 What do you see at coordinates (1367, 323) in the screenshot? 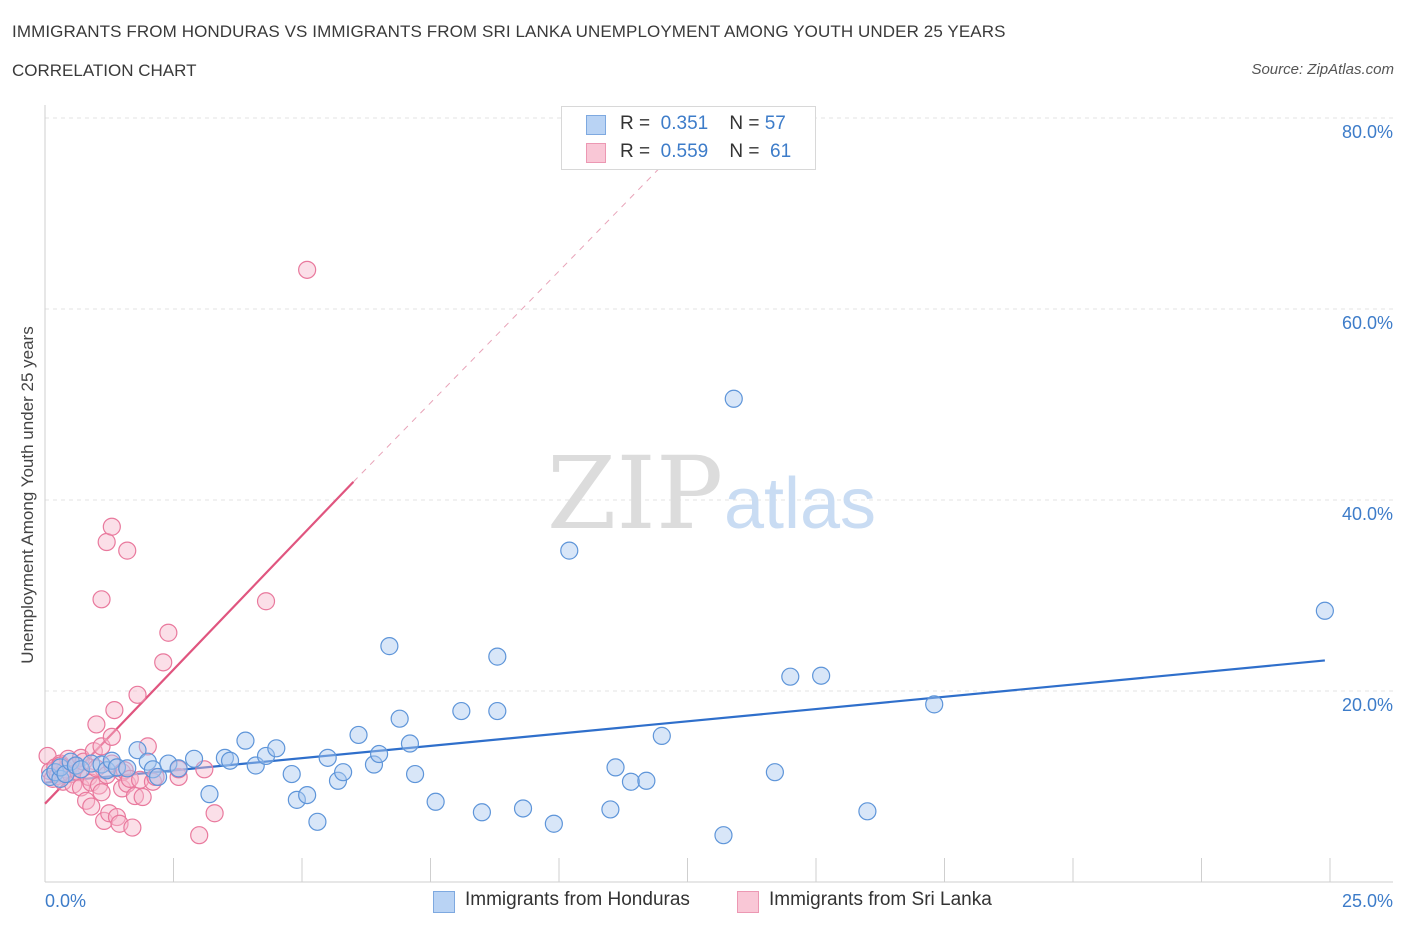
I see `y-tick-label: 60.0%` at bounding box center [1367, 323].